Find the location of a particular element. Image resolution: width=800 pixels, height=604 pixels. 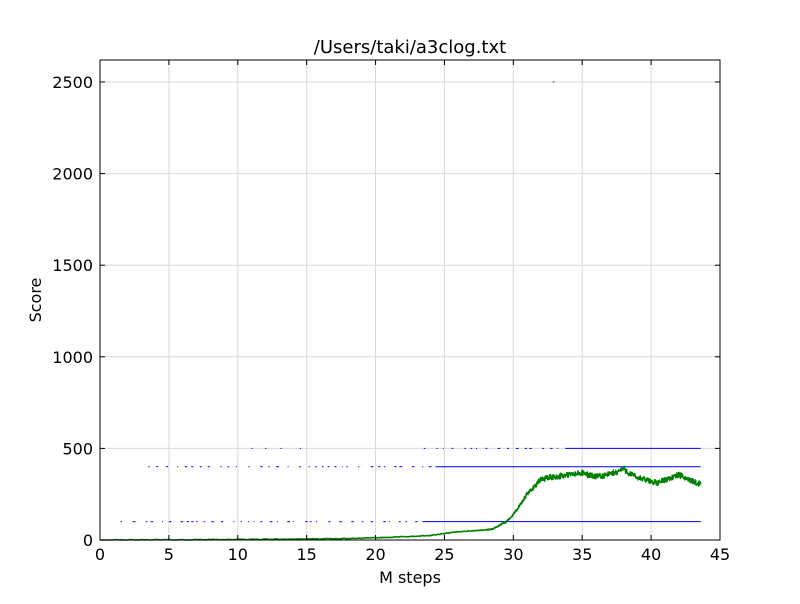

x-axis-label: M steps is located at coordinates (410, 577).